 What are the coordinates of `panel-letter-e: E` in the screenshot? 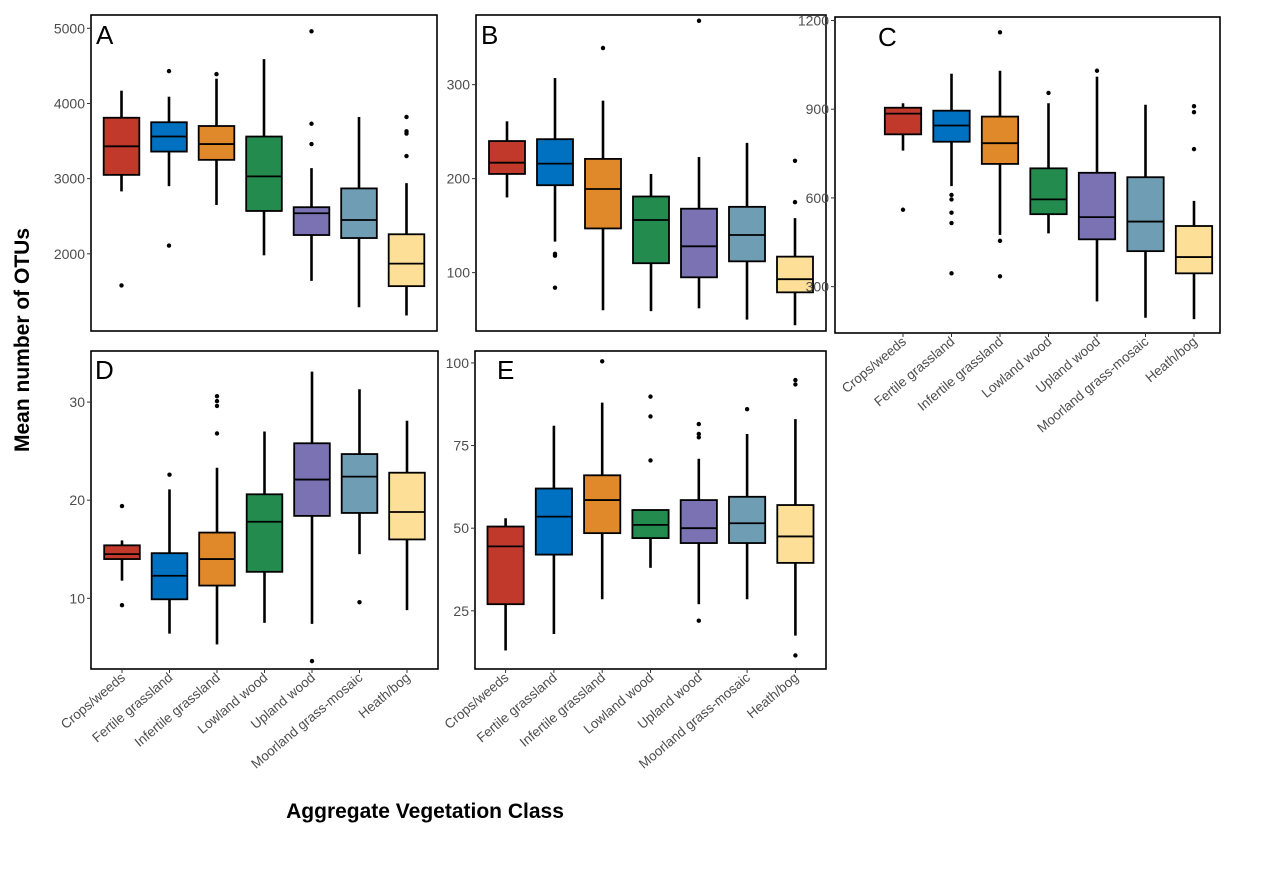 It's located at (505, 370).